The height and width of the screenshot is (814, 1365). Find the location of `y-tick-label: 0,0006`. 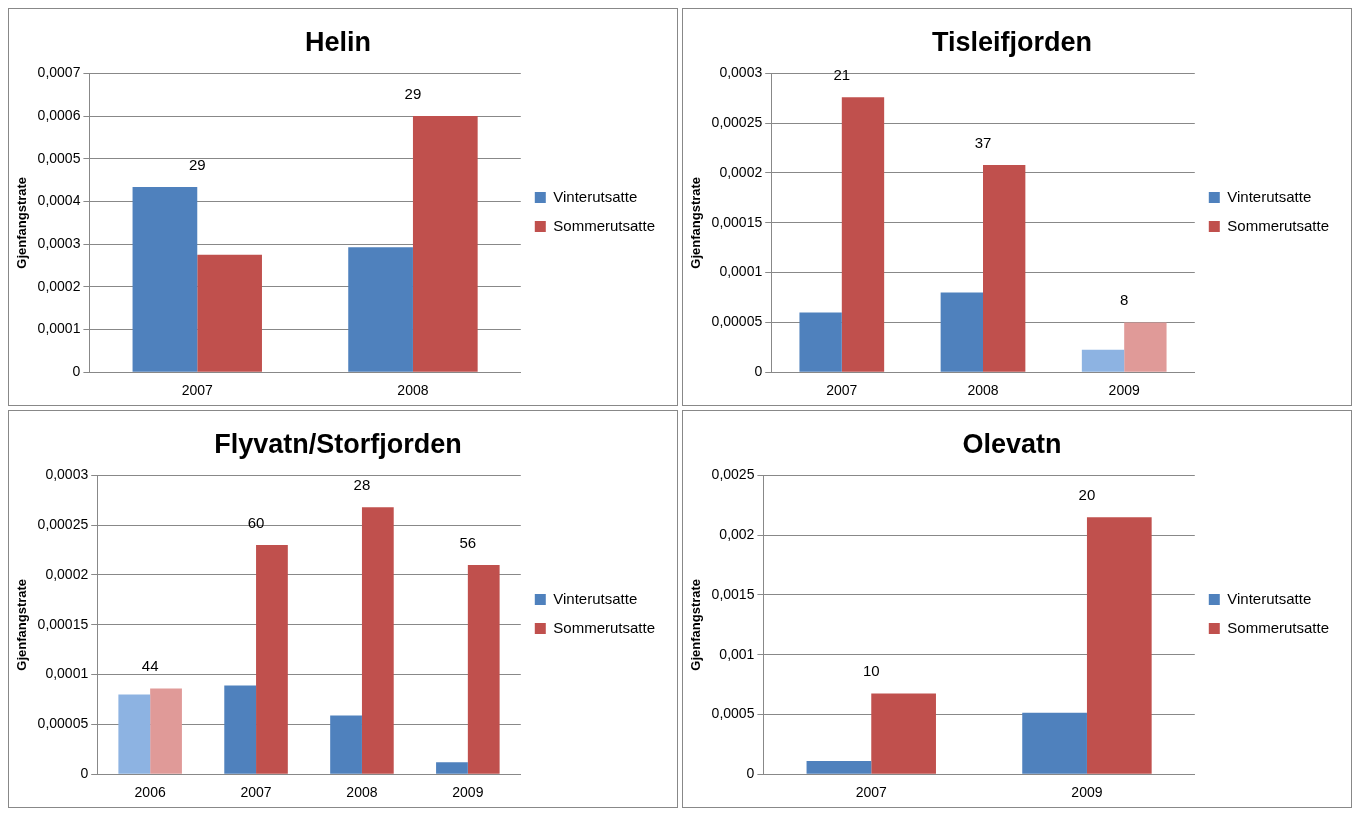

y-tick-label: 0,0006 is located at coordinates (59, 114).